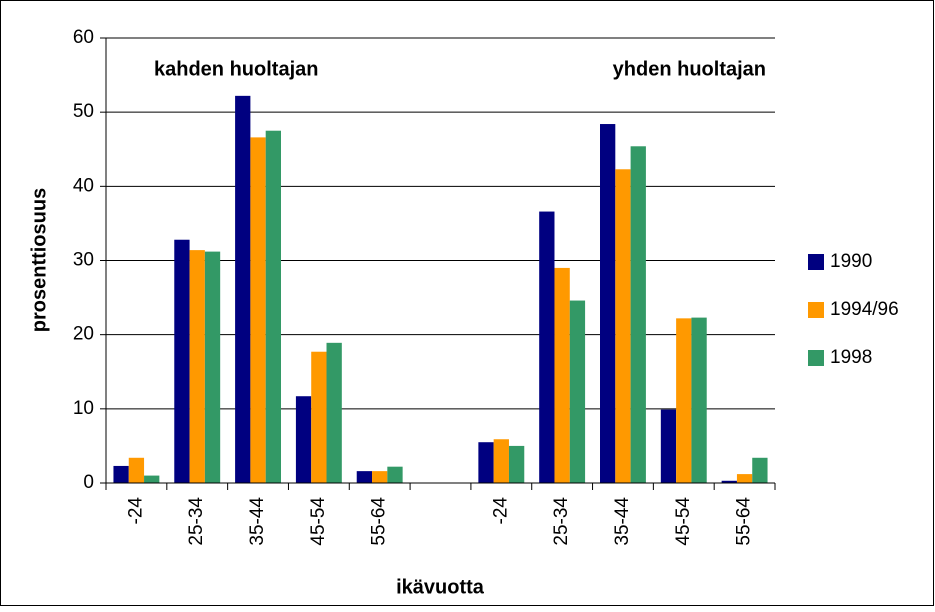  What do you see at coordinates (851, 261) in the screenshot?
I see `legend-label: 1990` at bounding box center [851, 261].